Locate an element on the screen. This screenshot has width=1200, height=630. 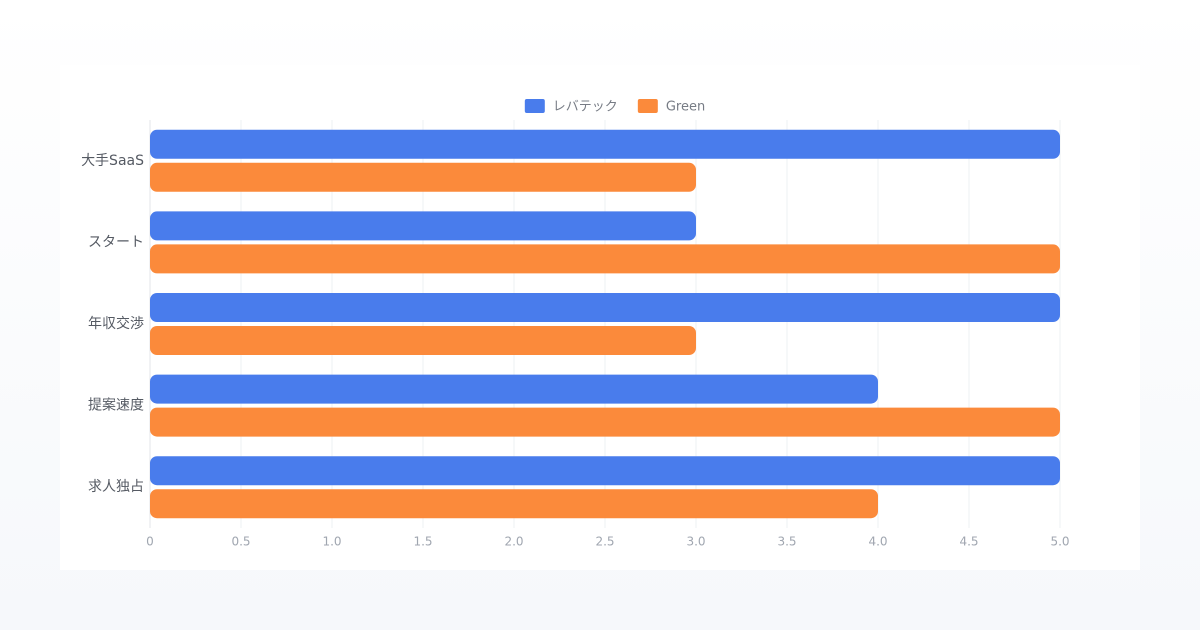
x-tick-label: 2.5 is located at coordinates (604, 542).